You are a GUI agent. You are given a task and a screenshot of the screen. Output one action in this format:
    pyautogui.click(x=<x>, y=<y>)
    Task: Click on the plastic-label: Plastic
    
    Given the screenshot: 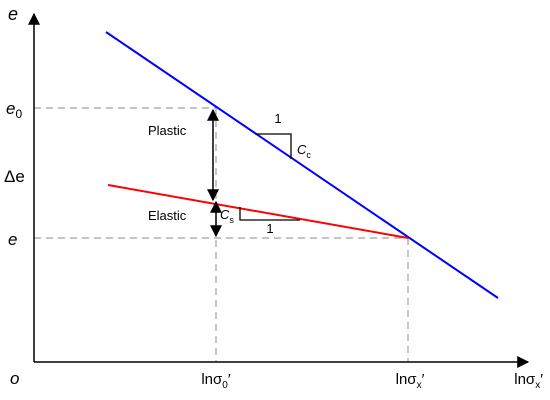 What is the action you would take?
    pyautogui.click(x=167, y=130)
    